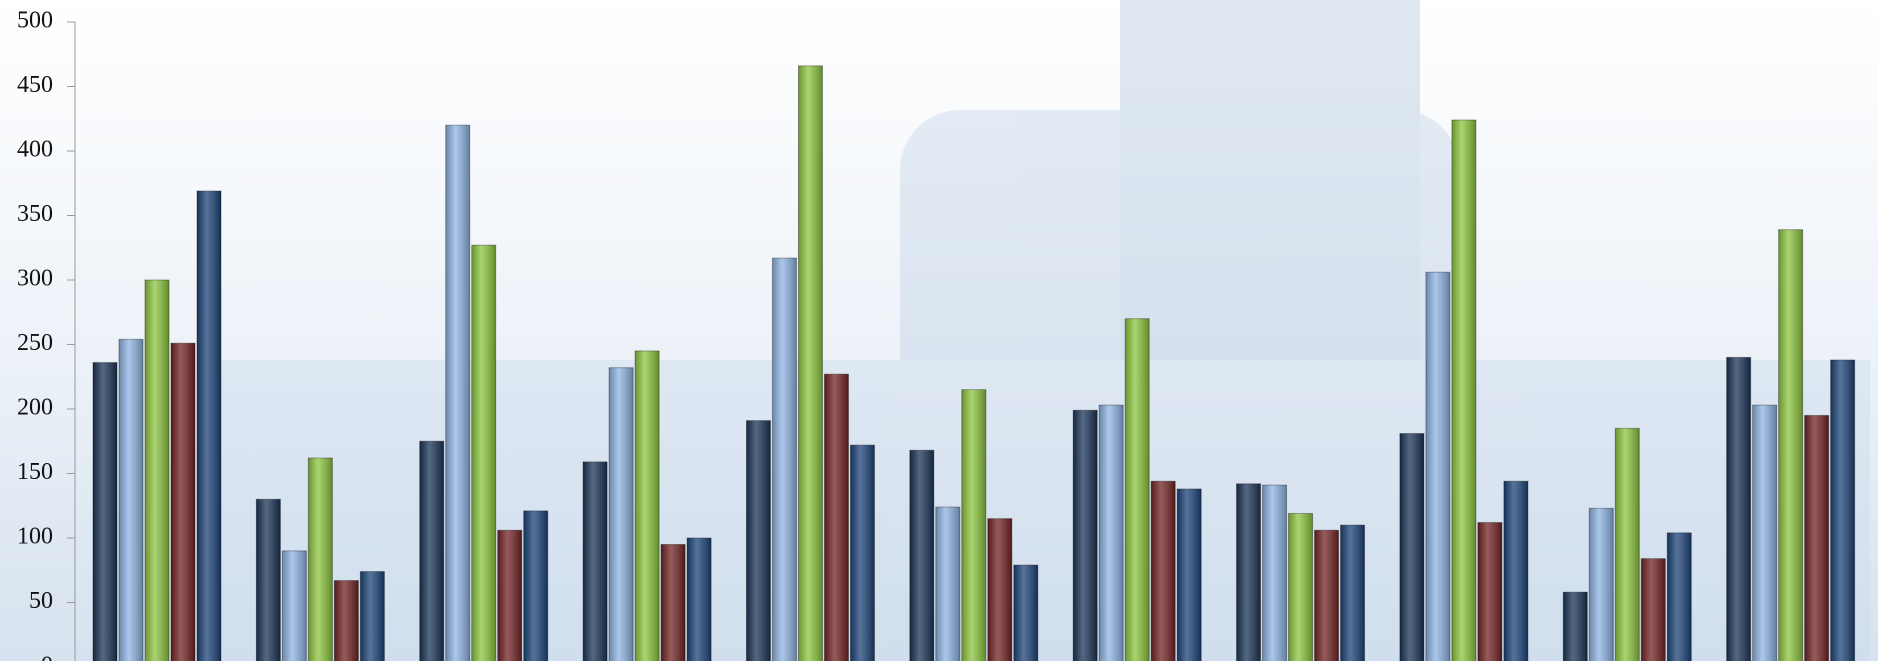 The image size is (1878, 661). Describe the element at coordinates (35, 214) in the screenshot. I see `y-tick-label: 350` at that location.